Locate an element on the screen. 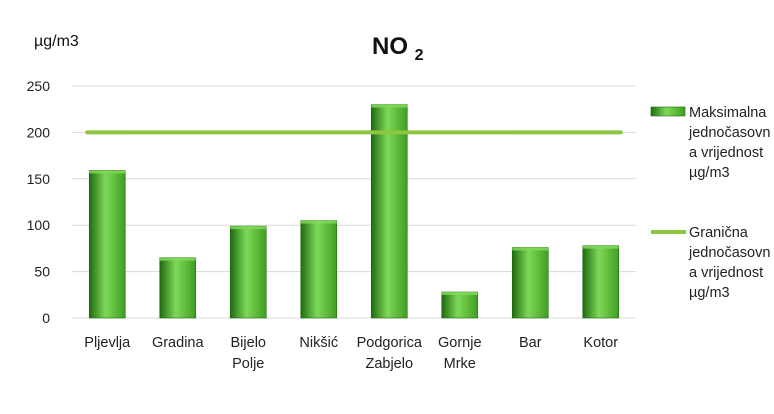 The height and width of the screenshot is (414, 774). x-tick-label-line: Mrke is located at coordinates (460, 364).